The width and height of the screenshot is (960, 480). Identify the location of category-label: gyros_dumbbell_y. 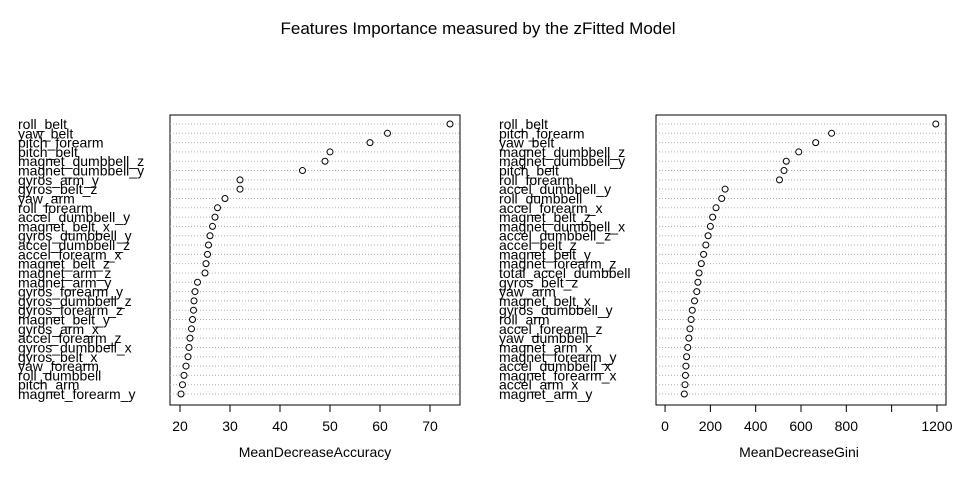
(556, 310).